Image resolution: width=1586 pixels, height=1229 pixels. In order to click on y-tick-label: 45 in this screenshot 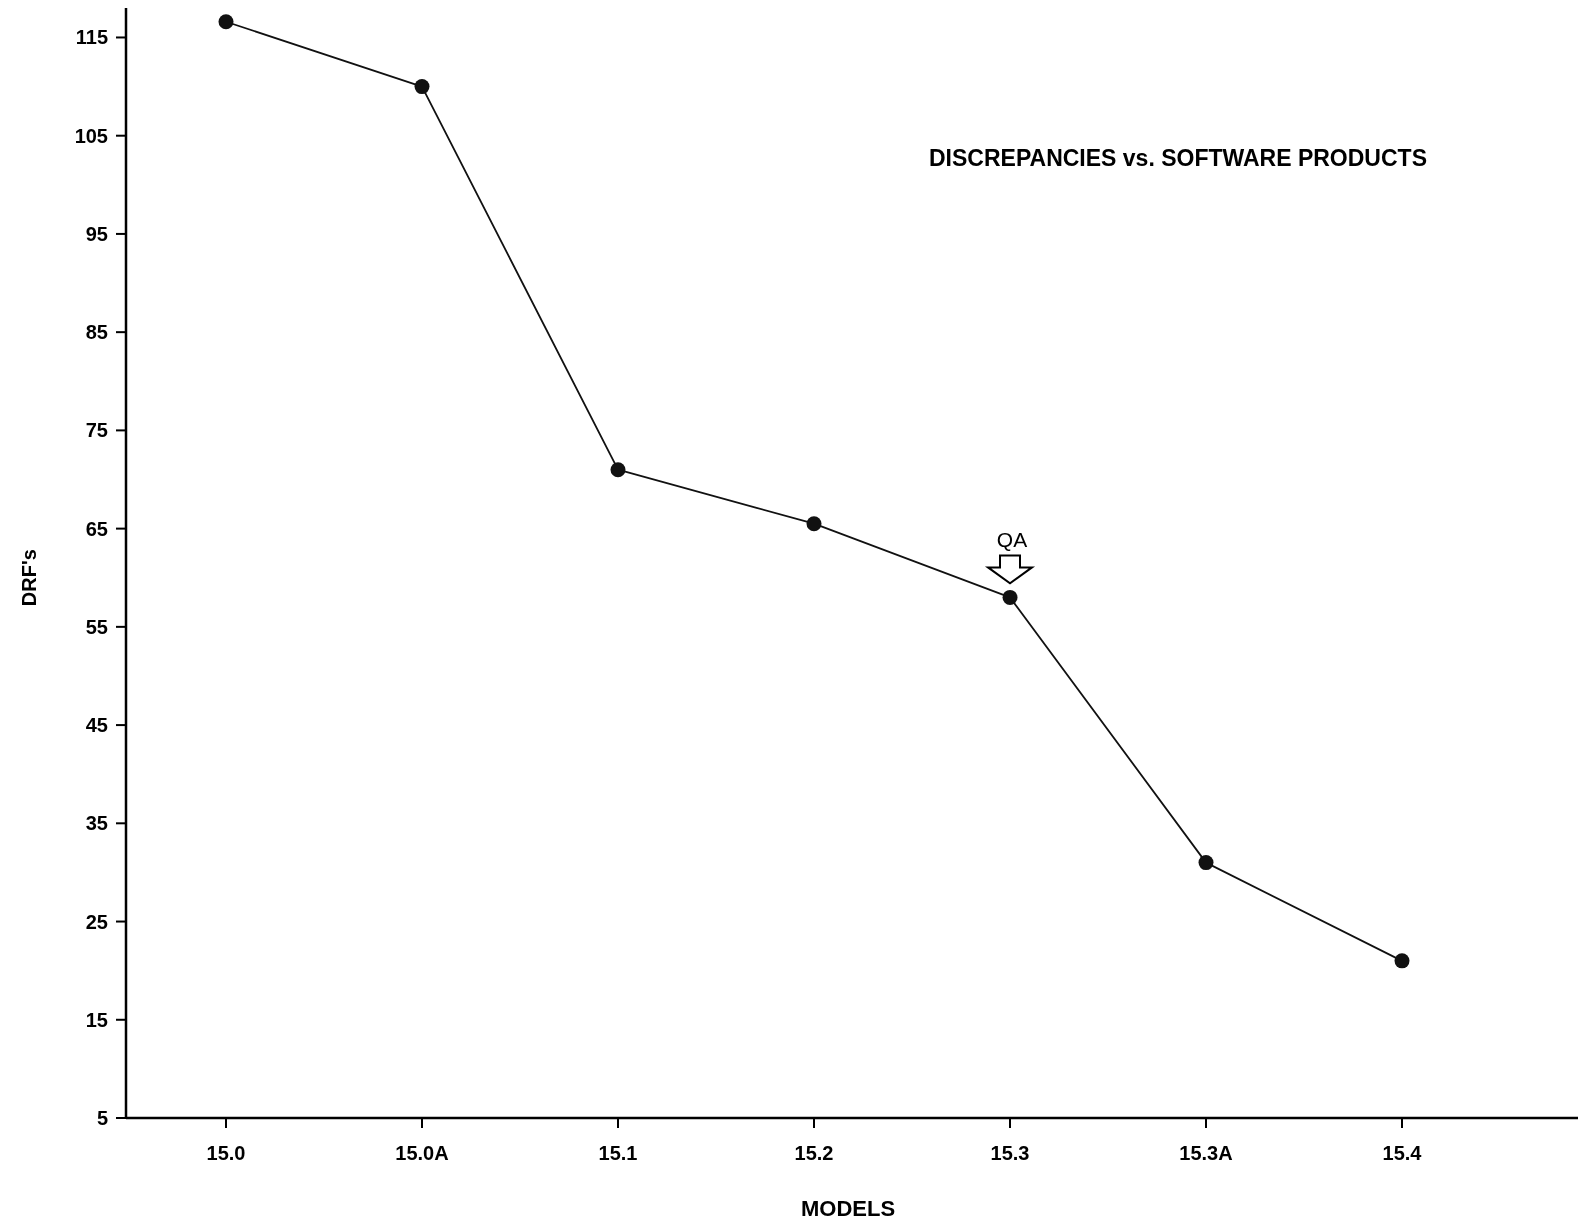, I will do `click(96, 725)`.